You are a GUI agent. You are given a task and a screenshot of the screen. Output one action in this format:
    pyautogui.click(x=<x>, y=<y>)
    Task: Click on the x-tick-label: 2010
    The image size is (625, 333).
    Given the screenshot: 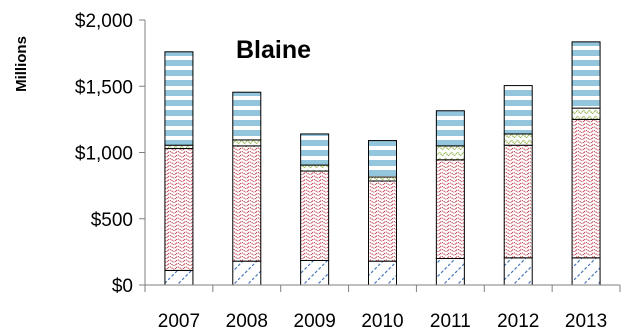 What is the action you would take?
    pyautogui.click(x=382, y=321)
    